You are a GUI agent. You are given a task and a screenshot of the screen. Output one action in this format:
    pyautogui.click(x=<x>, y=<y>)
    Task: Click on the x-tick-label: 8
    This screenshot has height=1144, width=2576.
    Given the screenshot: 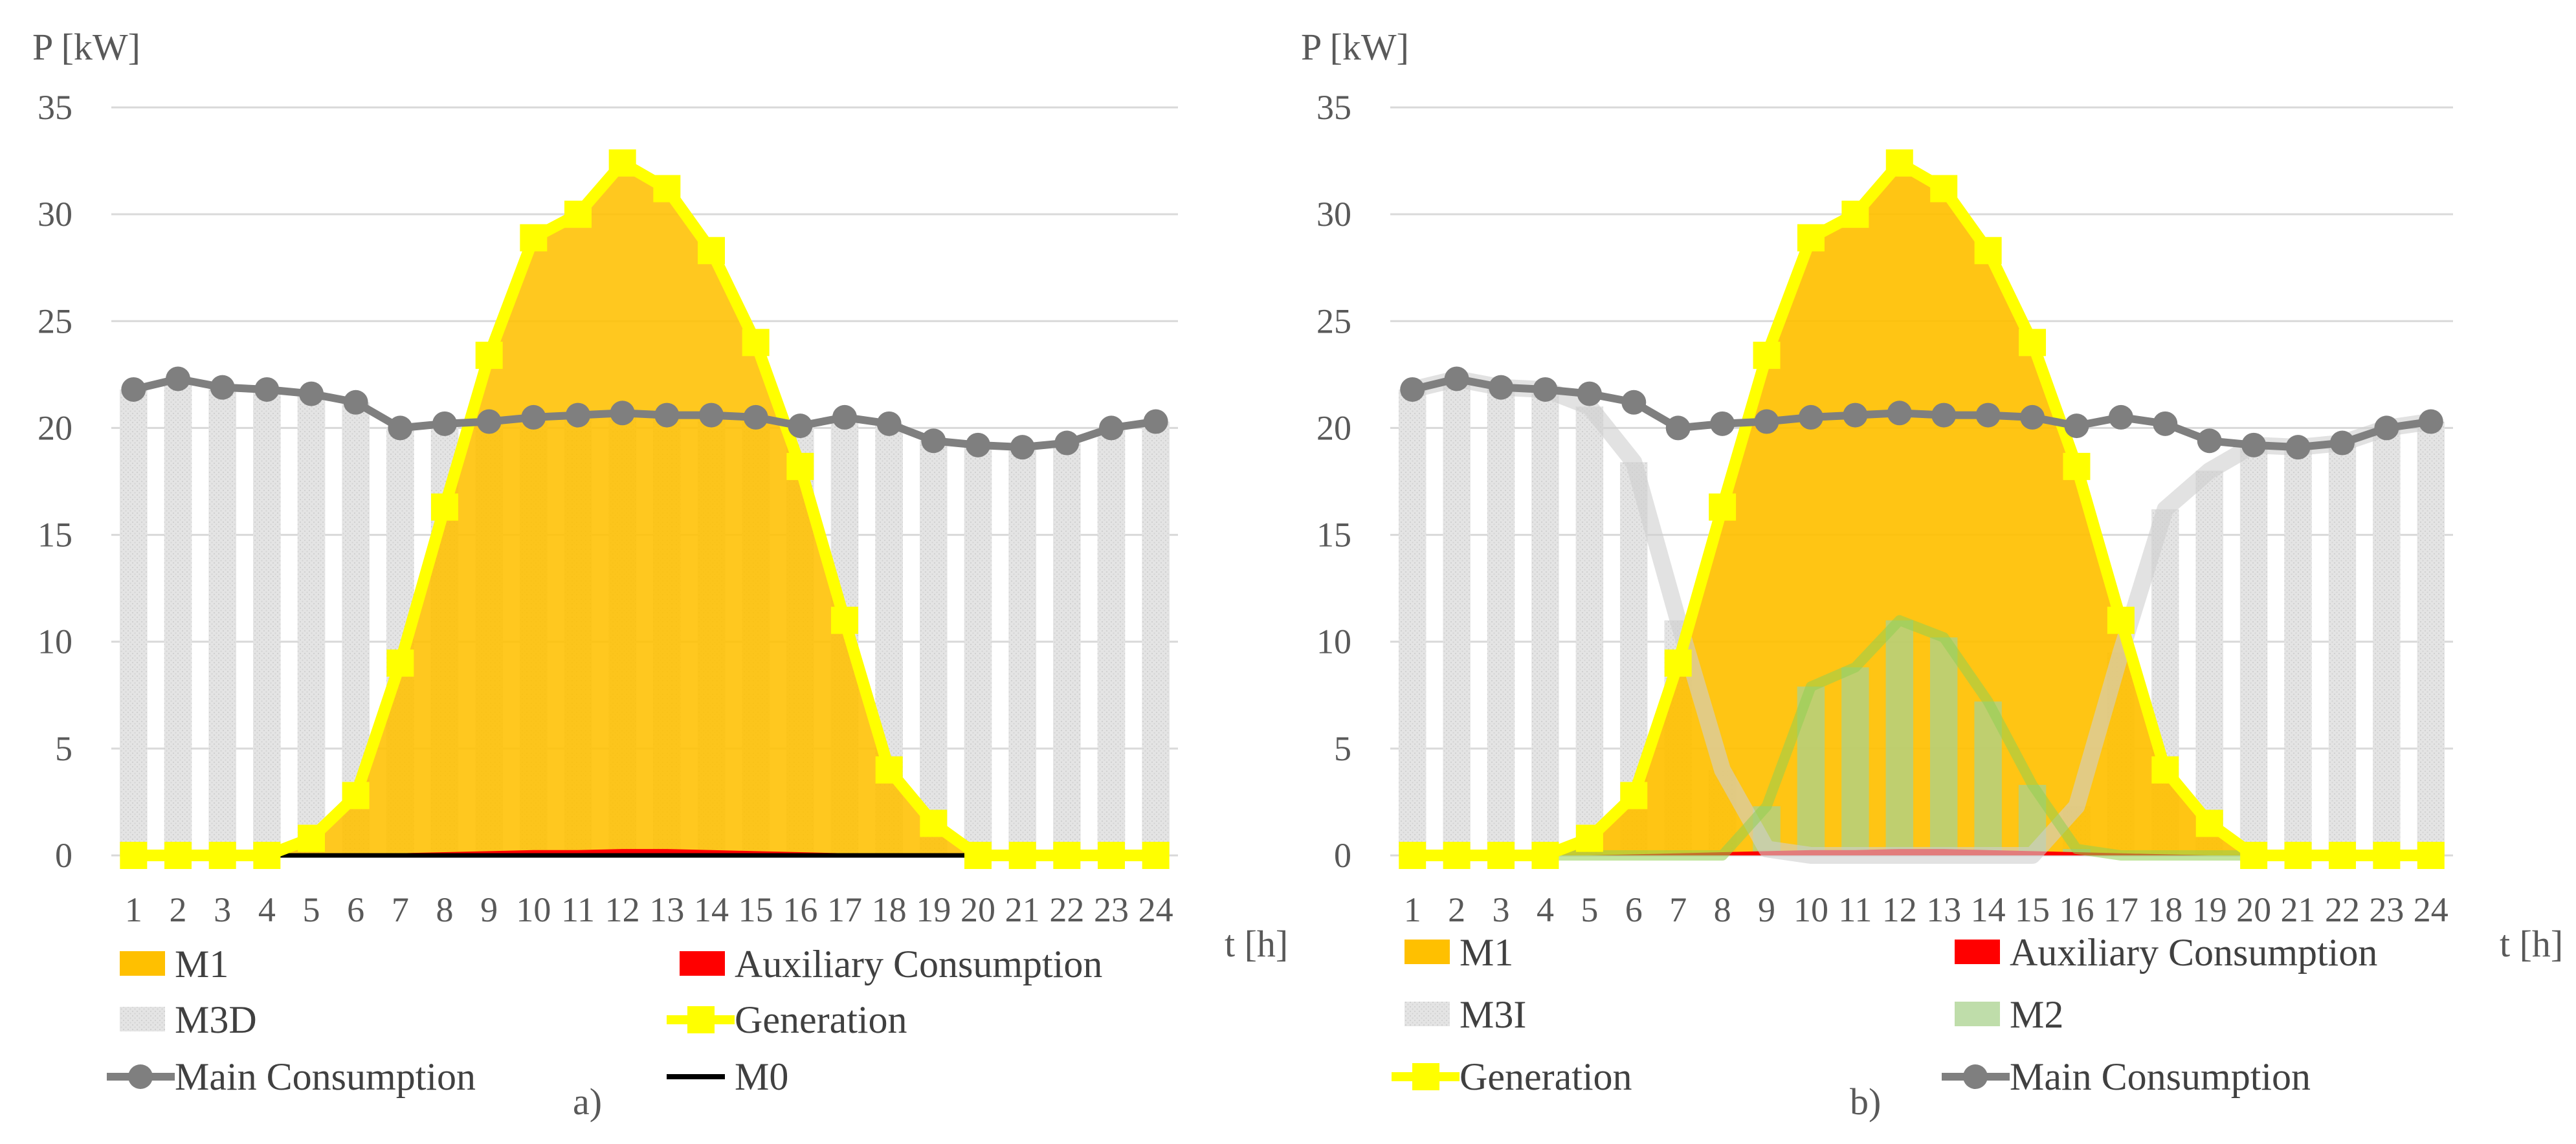 What is the action you would take?
    pyautogui.click(x=1722, y=909)
    